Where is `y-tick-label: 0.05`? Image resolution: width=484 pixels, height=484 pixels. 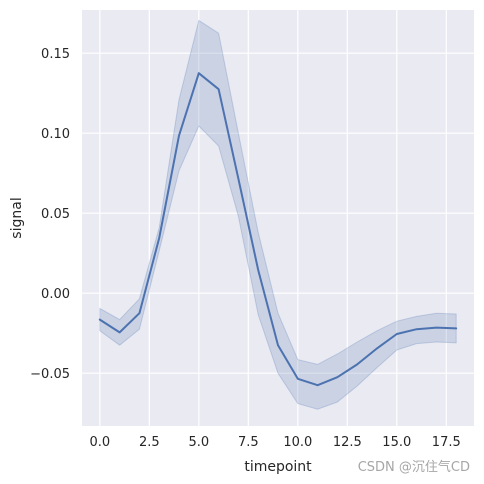 y-tick-label: 0.05 is located at coordinates (55, 214).